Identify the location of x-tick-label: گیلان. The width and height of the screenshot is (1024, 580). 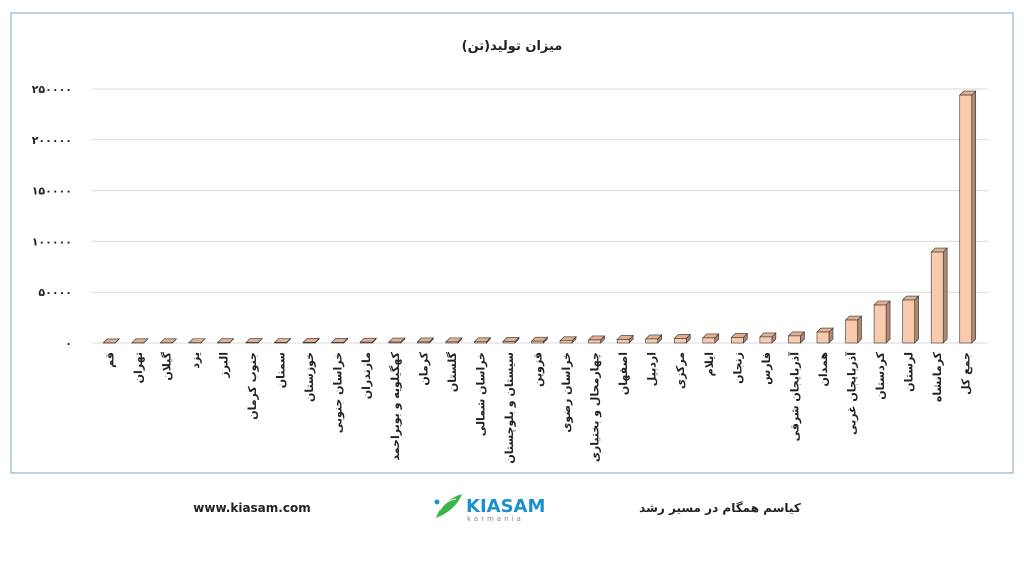
(166, 365).